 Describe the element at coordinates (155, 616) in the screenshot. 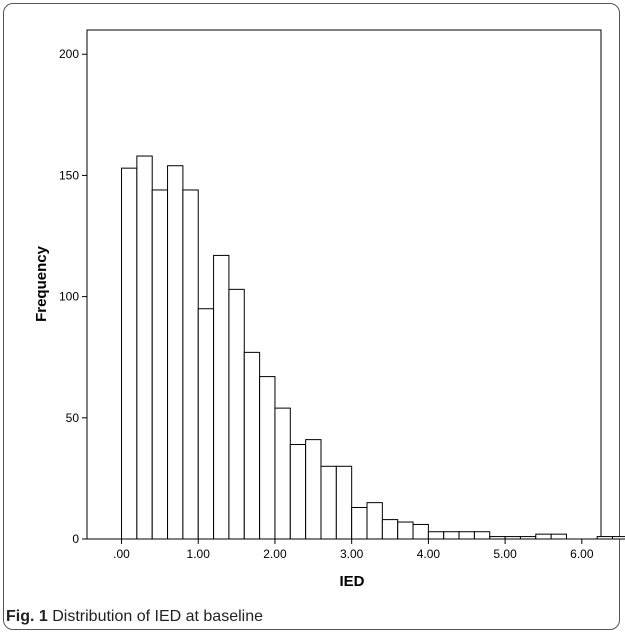

I see `caption-text: Distribution of IED at baseline` at that location.